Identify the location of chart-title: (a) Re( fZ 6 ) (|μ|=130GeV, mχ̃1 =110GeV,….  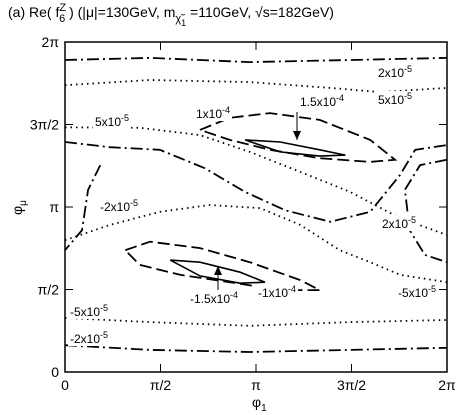
(171, 15).